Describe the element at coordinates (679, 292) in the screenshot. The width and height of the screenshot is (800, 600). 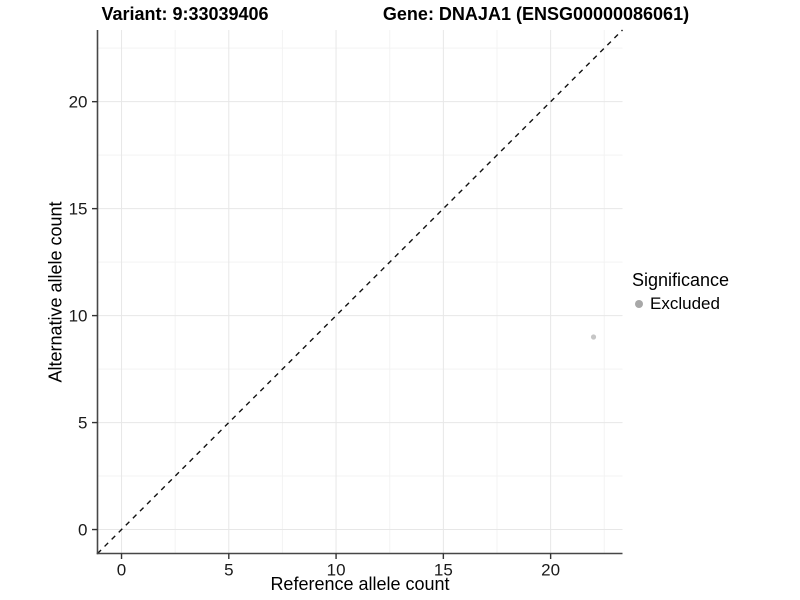
I see `legend: Significance Excluded` at that location.